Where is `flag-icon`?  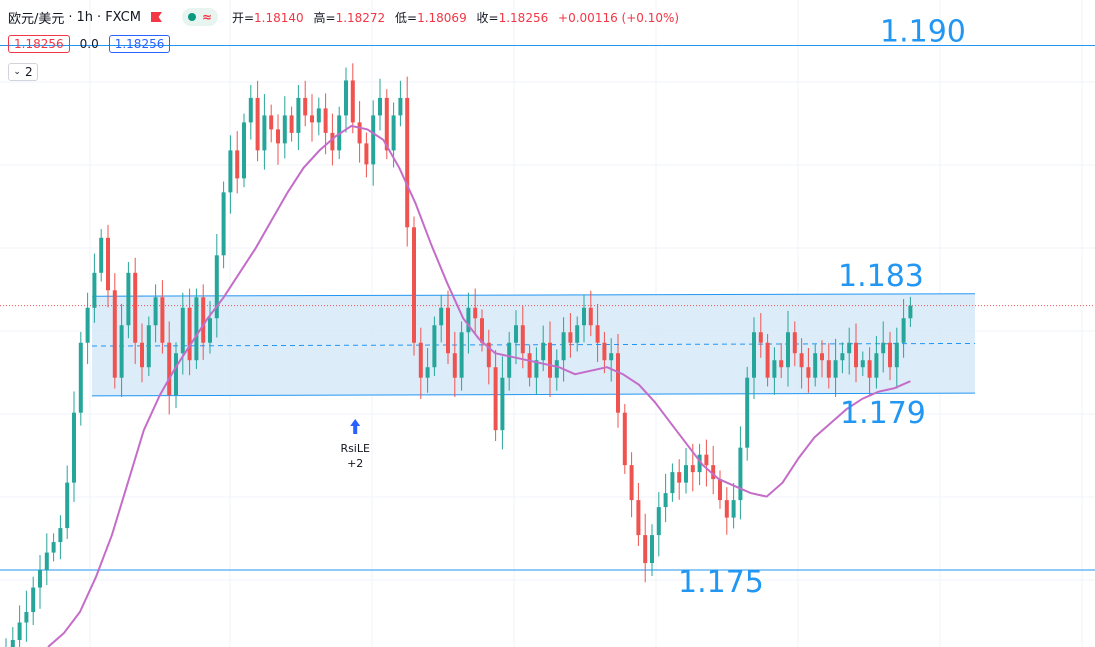
flag-icon is located at coordinates (156, 17).